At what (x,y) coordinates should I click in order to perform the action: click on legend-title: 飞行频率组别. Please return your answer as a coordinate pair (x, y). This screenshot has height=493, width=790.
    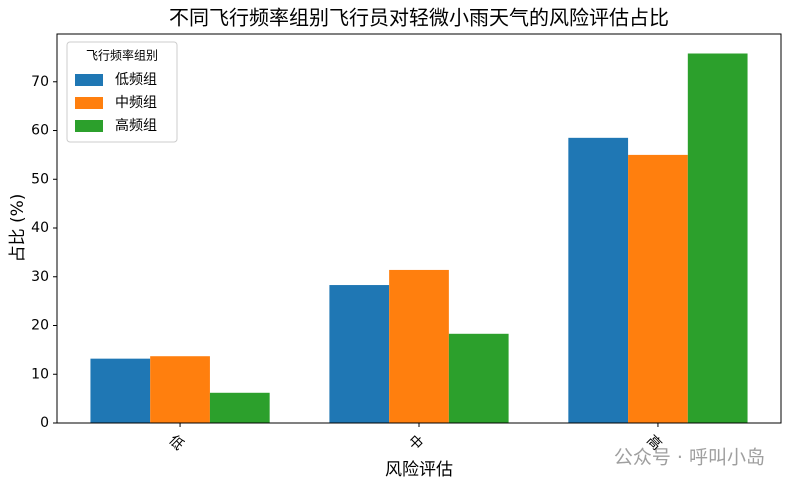
    Looking at the image, I should click on (122, 55).